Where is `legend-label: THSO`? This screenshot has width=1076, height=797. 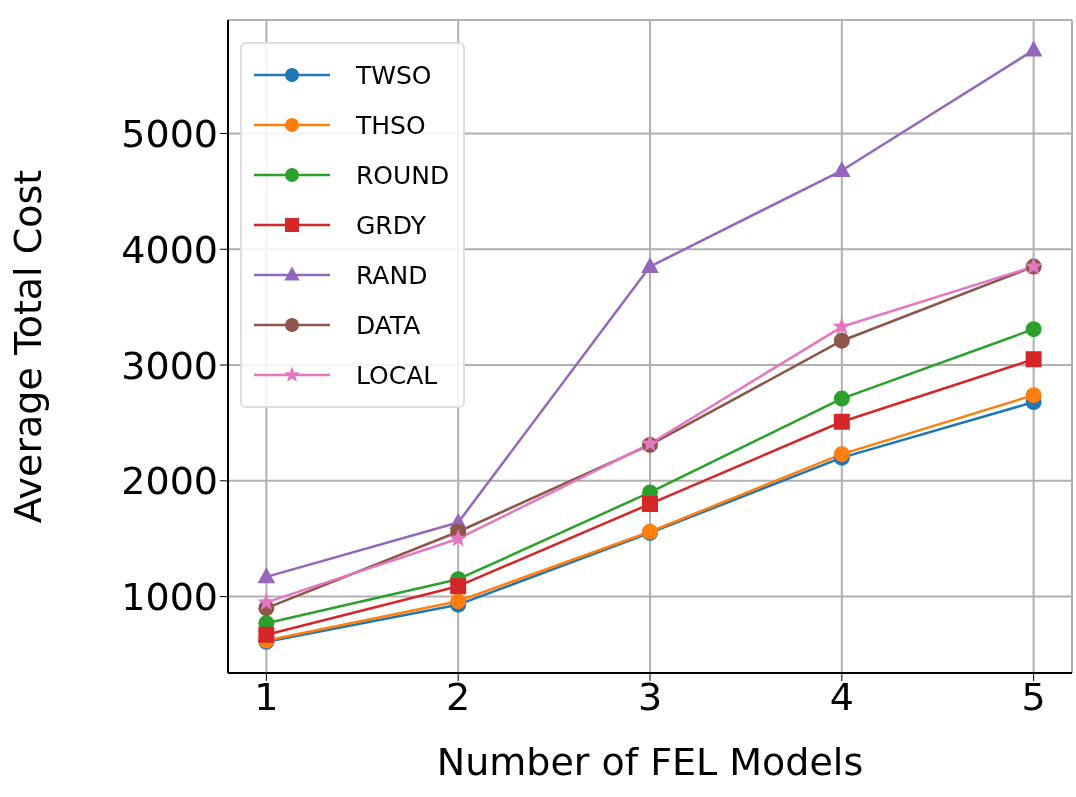 legend-label: THSO is located at coordinates (391, 125).